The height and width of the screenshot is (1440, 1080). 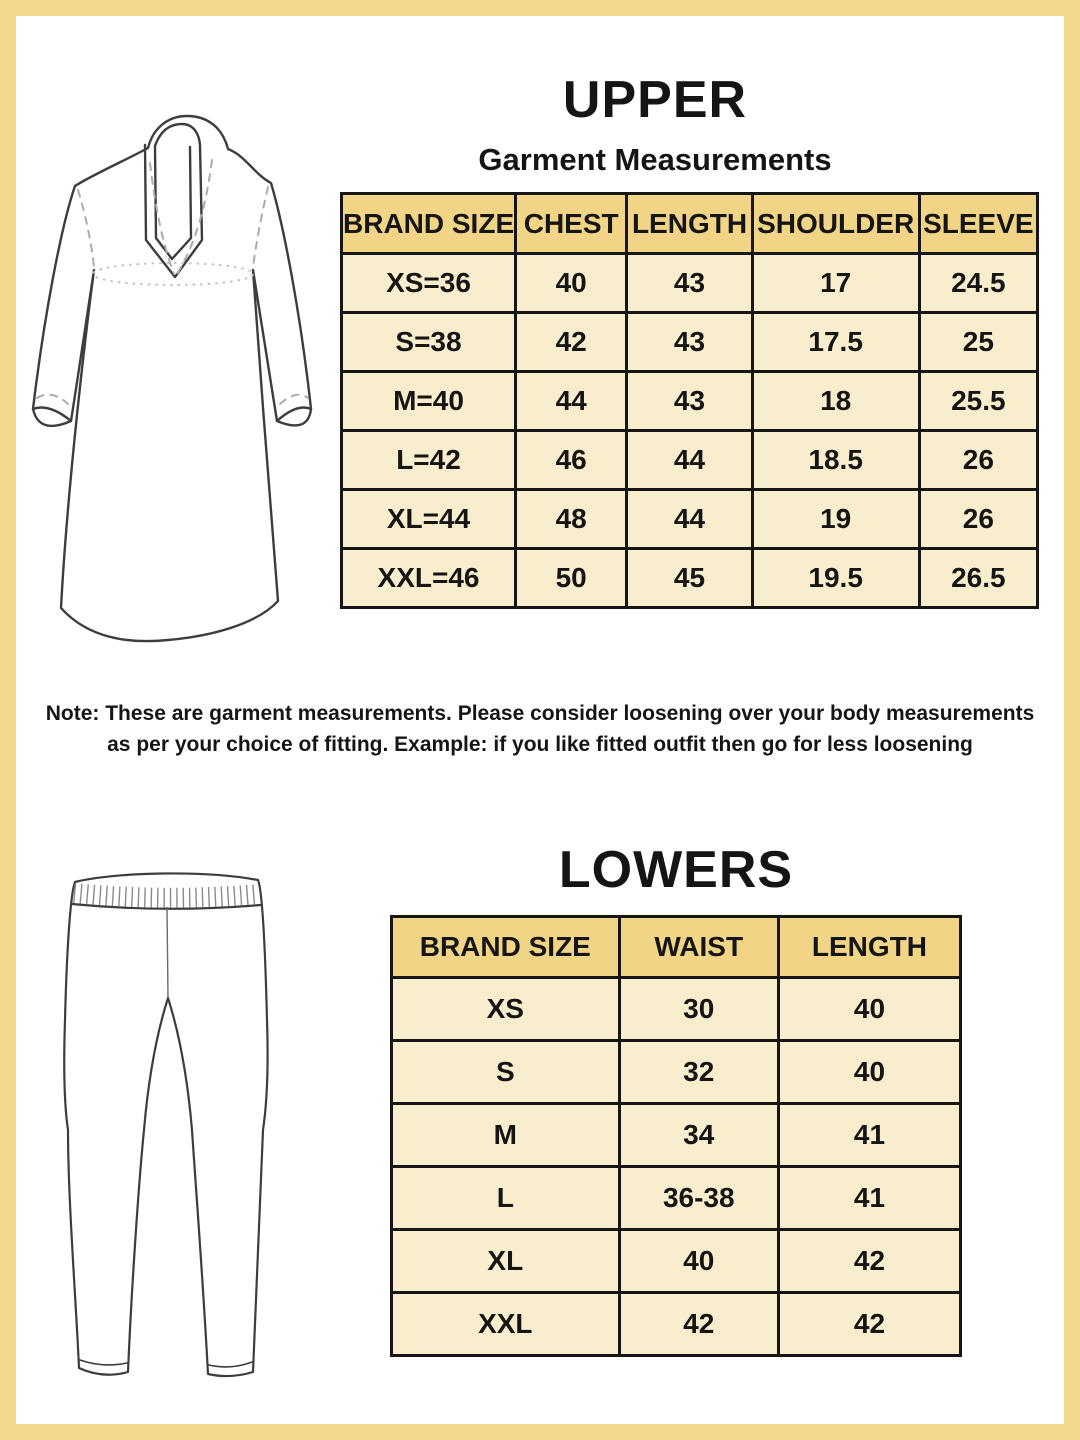 What do you see at coordinates (835, 283) in the screenshot?
I see `table-cell: 17` at bounding box center [835, 283].